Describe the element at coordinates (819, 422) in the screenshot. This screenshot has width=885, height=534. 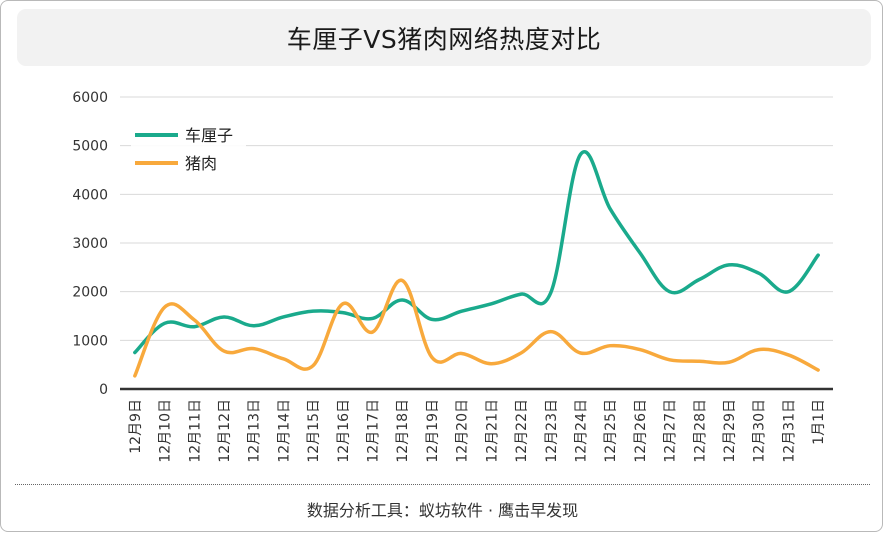
I see `x-tick-label: 1月1日` at that location.